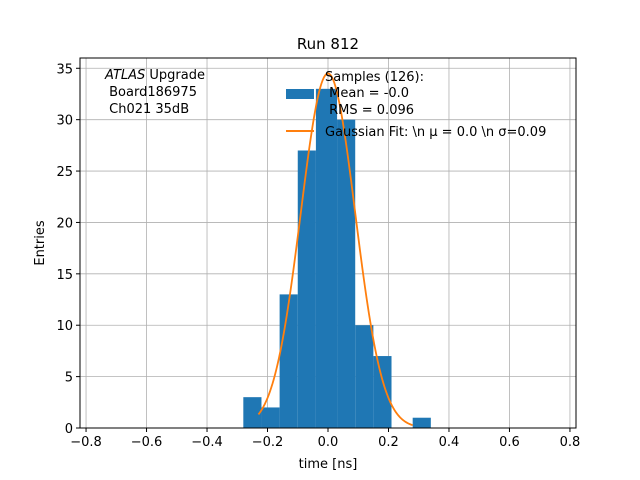 This screenshot has width=640, height=480. I want to click on y-tick-label: 5, so click(69, 378).